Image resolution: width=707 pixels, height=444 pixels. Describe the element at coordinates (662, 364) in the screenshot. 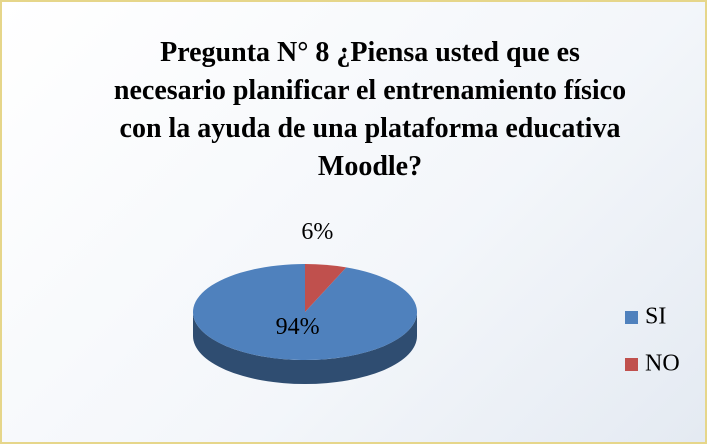

I see `legend-label: NO` at that location.